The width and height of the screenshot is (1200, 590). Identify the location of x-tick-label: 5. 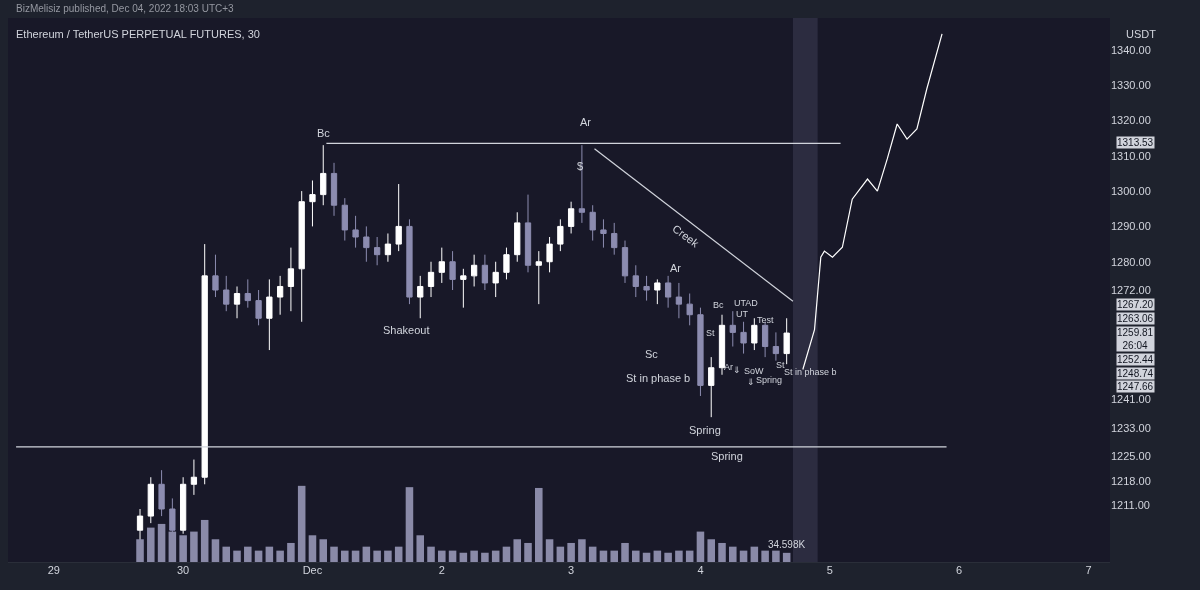
(829, 570).